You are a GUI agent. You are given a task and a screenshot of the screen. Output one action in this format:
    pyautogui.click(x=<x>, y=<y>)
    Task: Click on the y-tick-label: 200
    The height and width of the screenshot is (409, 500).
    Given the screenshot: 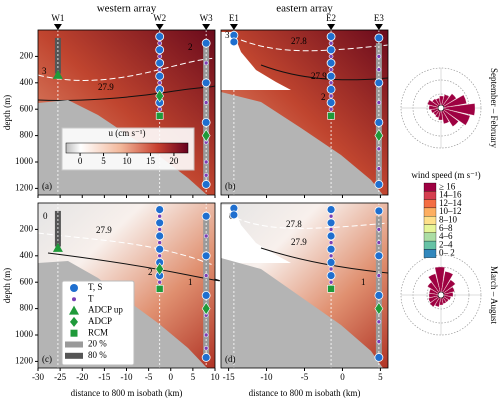 What is the action you would take?
    pyautogui.click(x=27, y=228)
    